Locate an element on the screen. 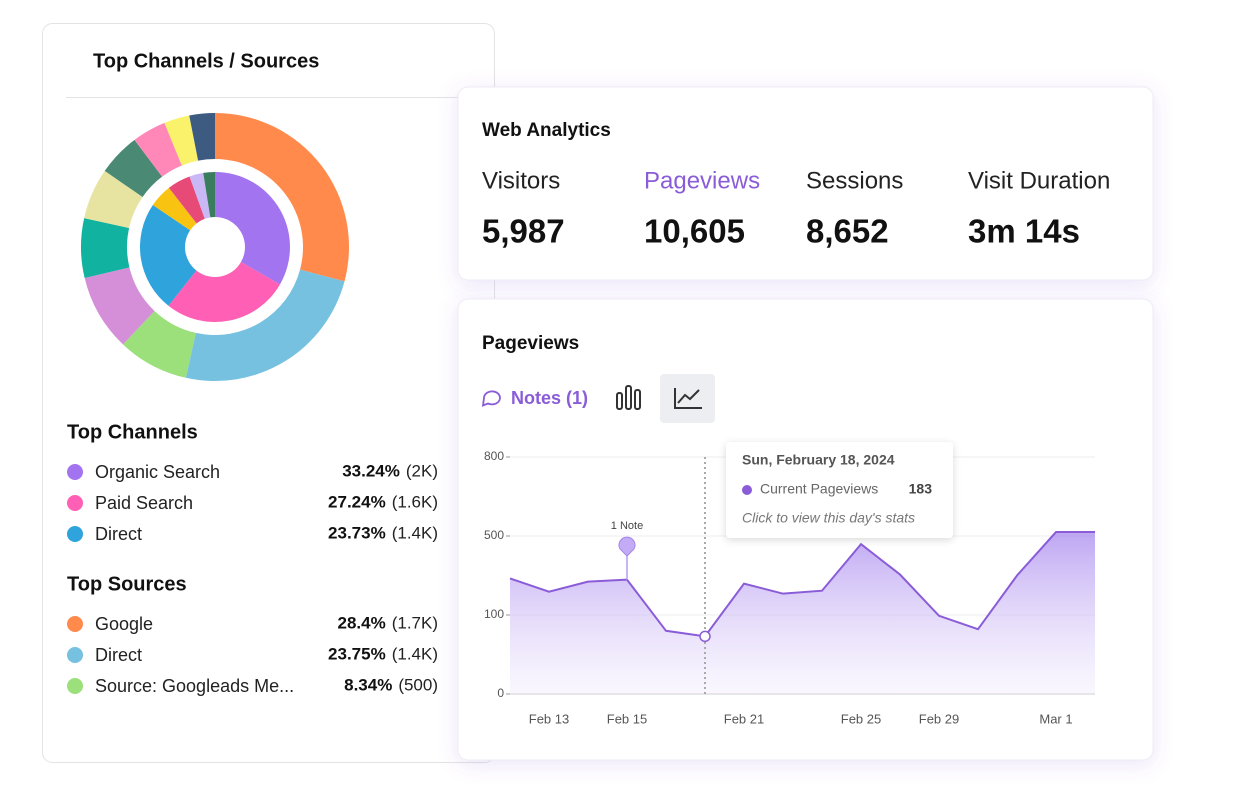 The image size is (1256, 800). card-title: Web Analytics is located at coordinates (546, 130).